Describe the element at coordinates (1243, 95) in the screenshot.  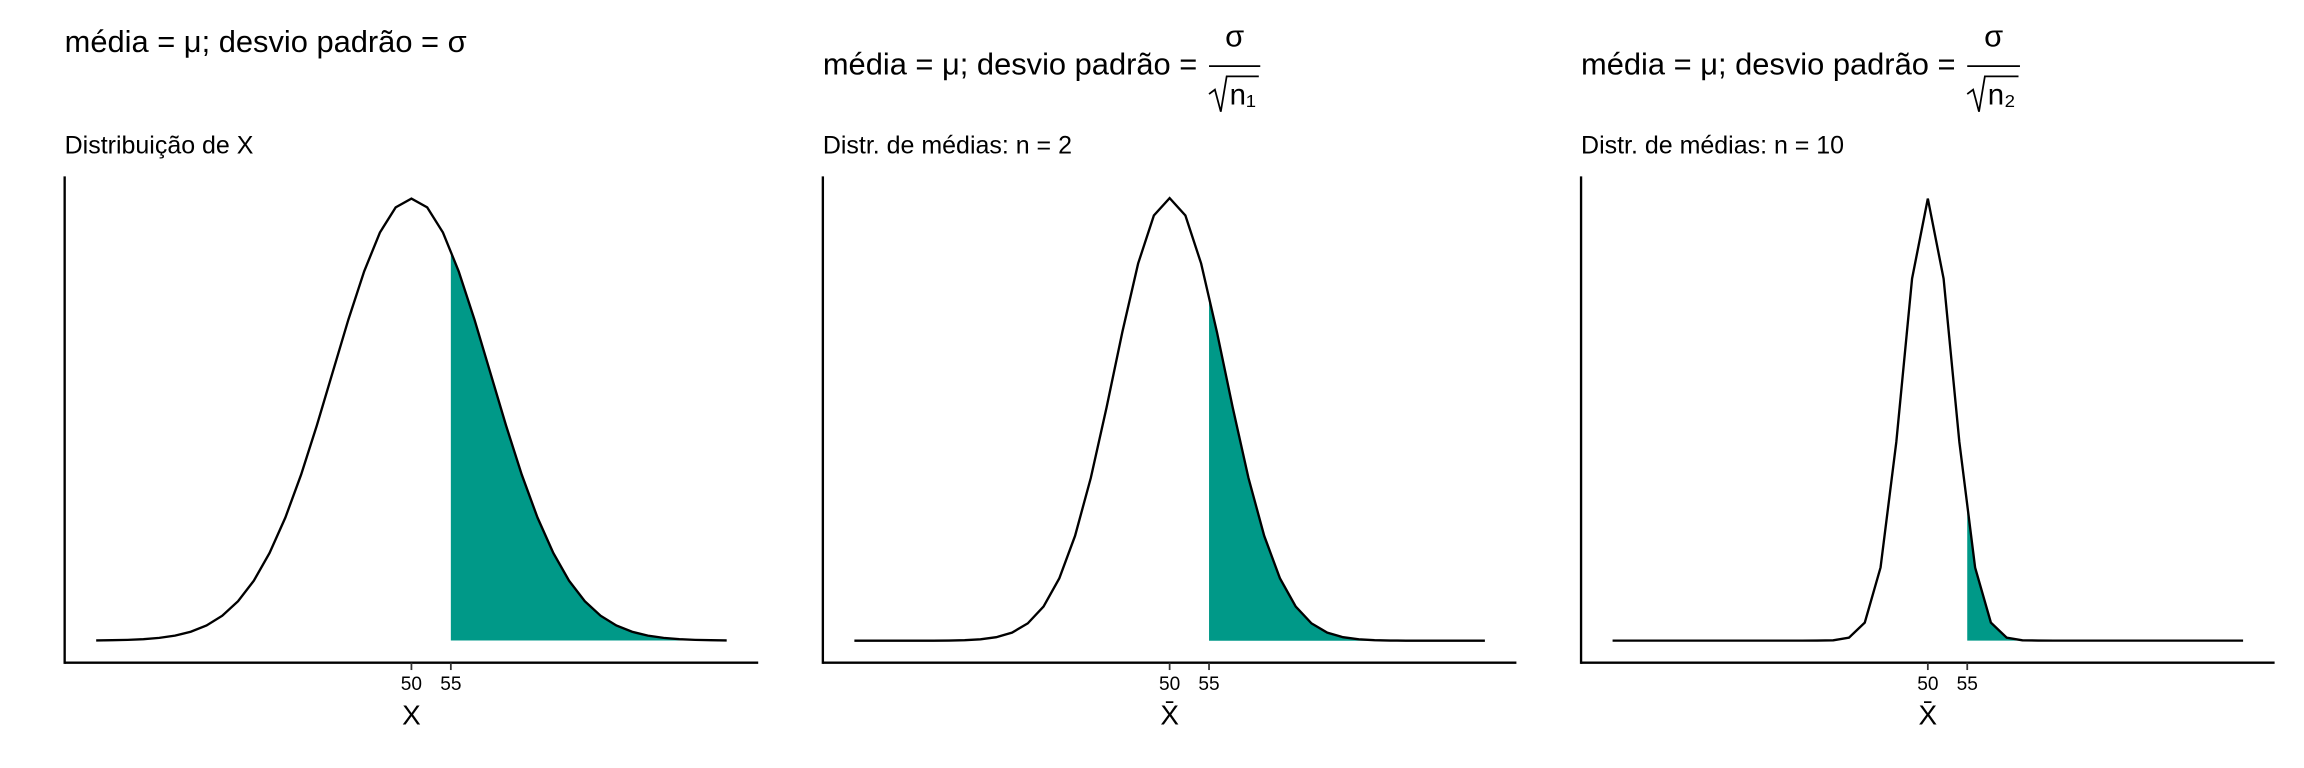
I see `title-denominator: n₁` at that location.